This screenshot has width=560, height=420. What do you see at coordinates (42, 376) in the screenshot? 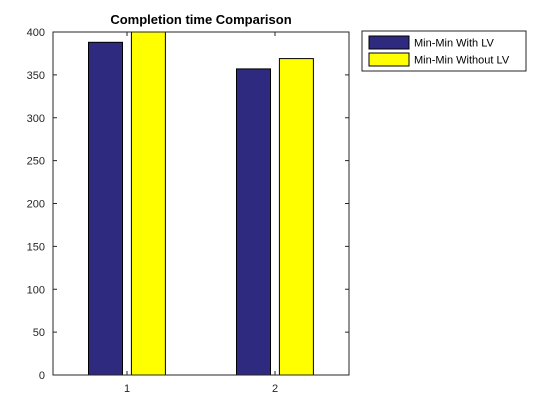
I see `y-tick-label: 0` at bounding box center [42, 376].